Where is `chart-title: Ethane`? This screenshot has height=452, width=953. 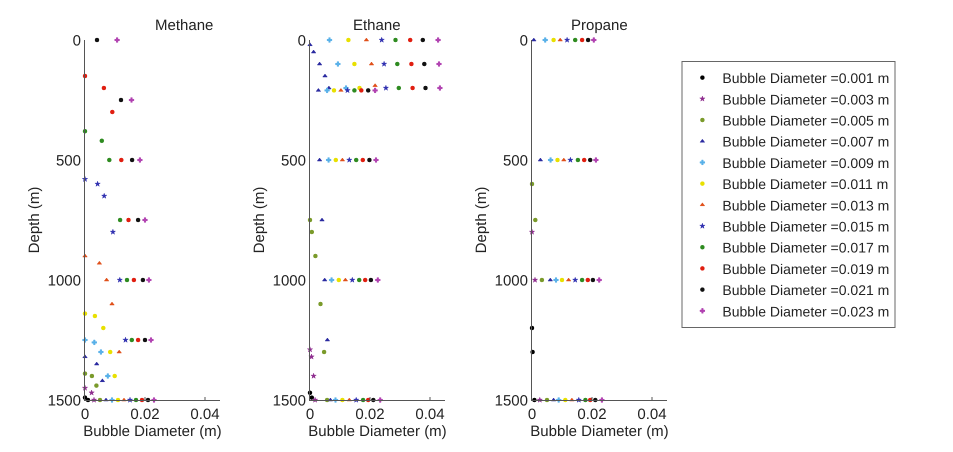
chart-title: Ethane is located at coordinates (377, 25).